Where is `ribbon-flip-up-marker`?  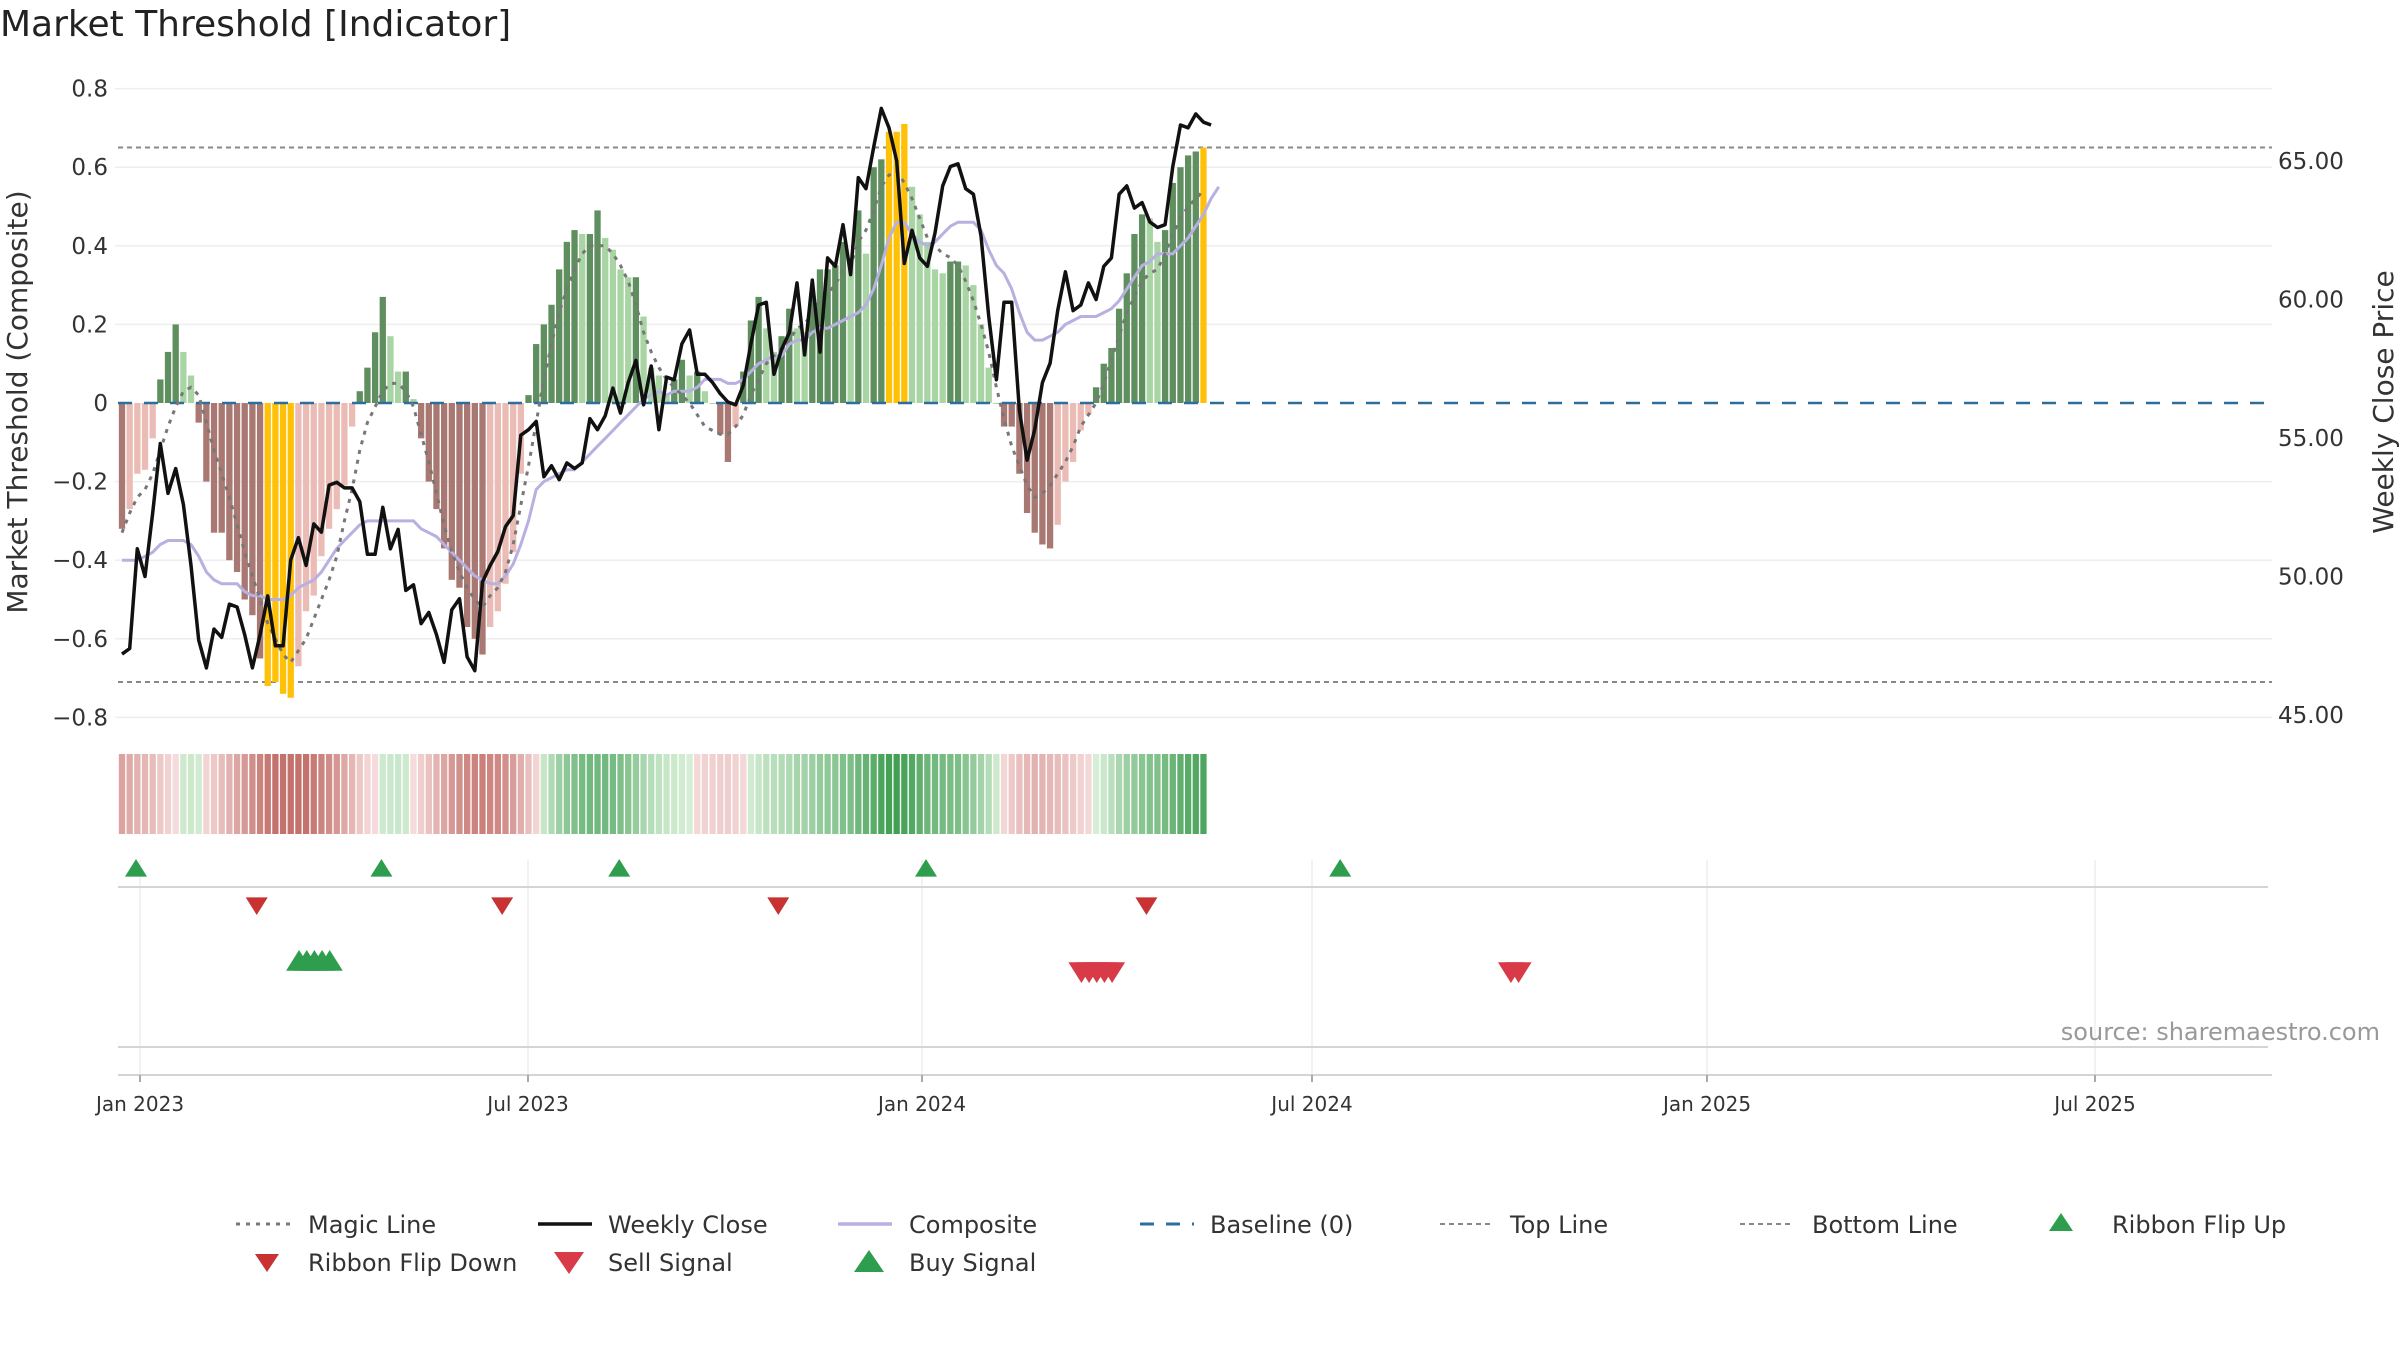
ribbon-flip-up-marker is located at coordinates (136, 868).